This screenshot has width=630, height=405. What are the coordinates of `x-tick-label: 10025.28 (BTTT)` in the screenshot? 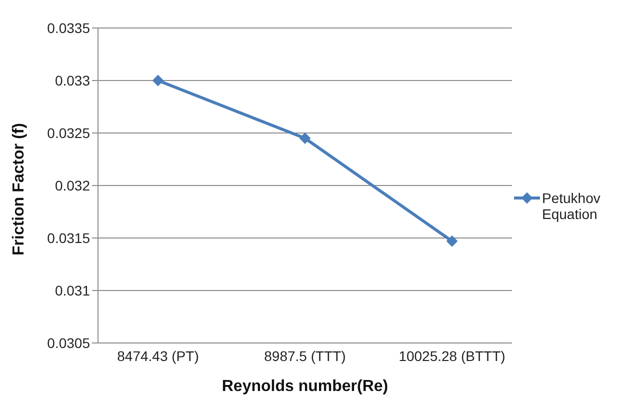 It's located at (452, 356).